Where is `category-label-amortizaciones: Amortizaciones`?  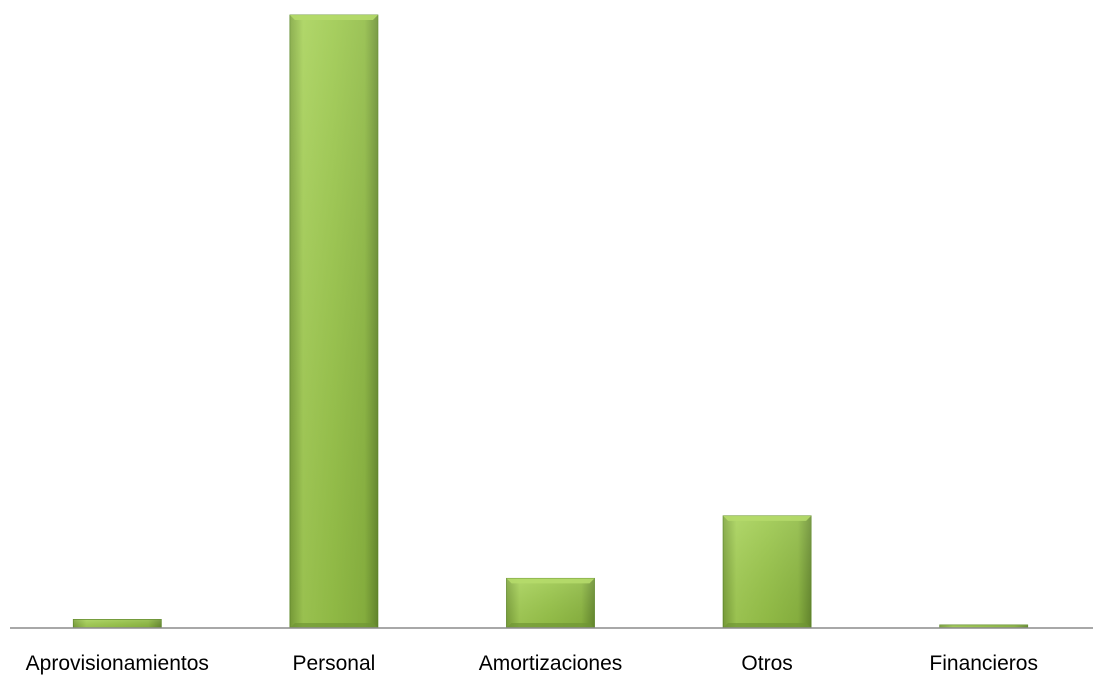
category-label-amortizaciones: Amortizaciones is located at coordinates (551, 663).